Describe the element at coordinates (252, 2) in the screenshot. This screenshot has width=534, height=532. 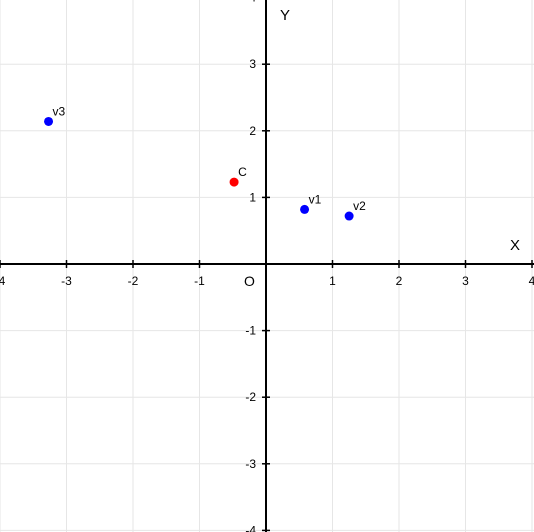
I see `y-tick-label: 4` at that location.